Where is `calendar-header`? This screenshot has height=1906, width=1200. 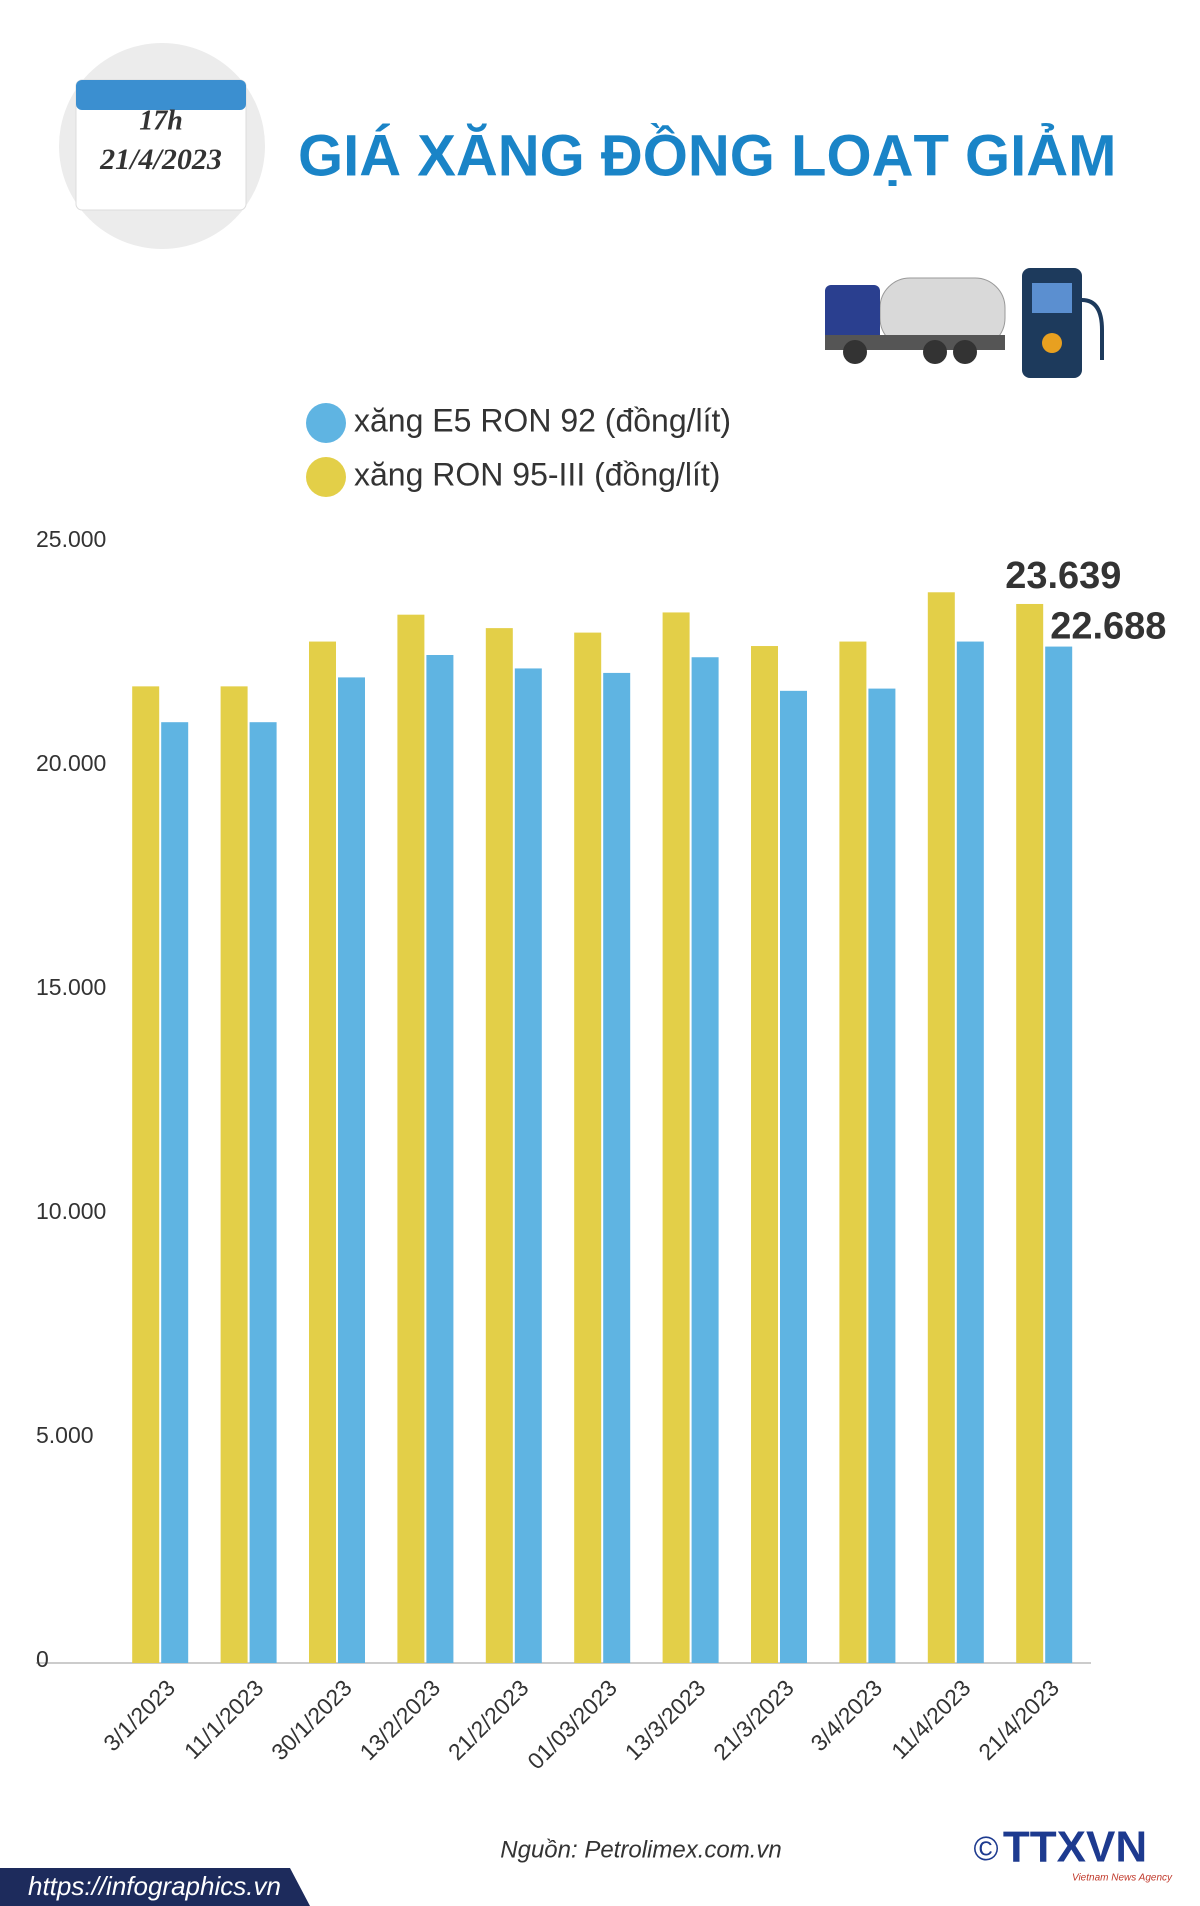 calendar-header is located at coordinates (161, 95).